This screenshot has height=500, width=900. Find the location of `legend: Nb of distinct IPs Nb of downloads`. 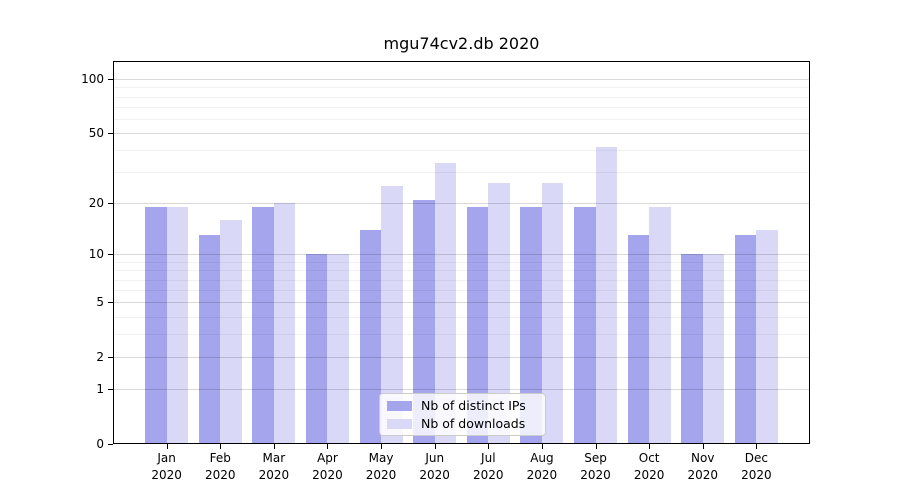

legend: Nb of distinct IPs Nb of downloads is located at coordinates (462, 414).